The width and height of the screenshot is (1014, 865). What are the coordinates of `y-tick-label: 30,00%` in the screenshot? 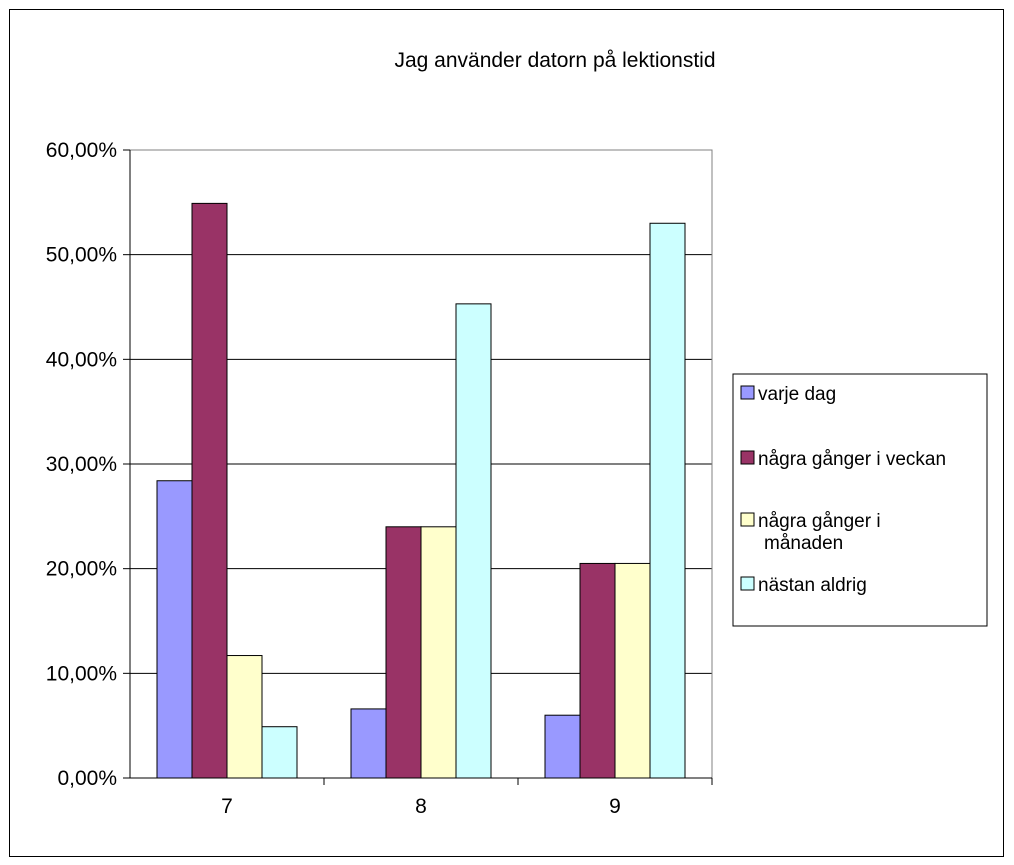 It's located at (81, 464).